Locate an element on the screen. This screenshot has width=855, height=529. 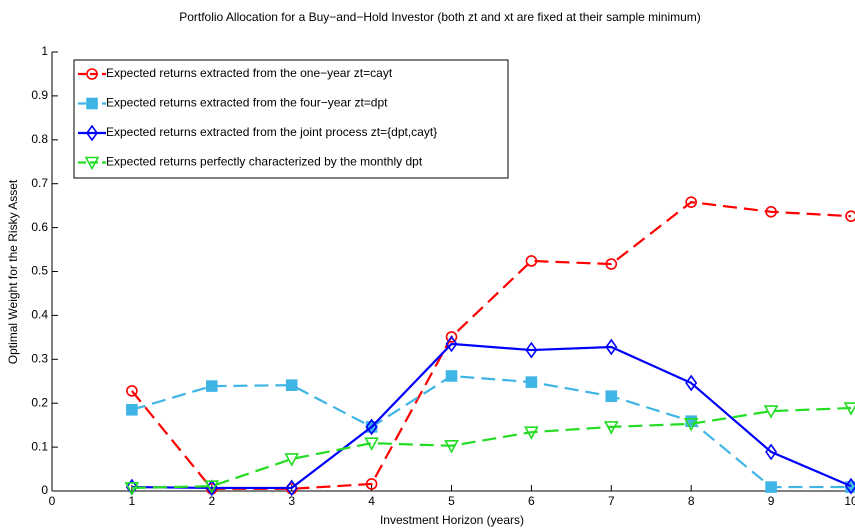
x-tick-label: 1 is located at coordinates (132, 501).